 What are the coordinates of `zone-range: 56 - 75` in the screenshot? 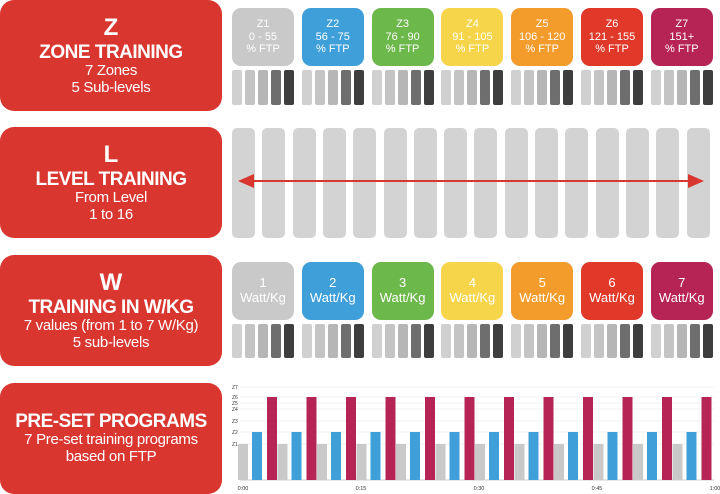 It's located at (332, 36).